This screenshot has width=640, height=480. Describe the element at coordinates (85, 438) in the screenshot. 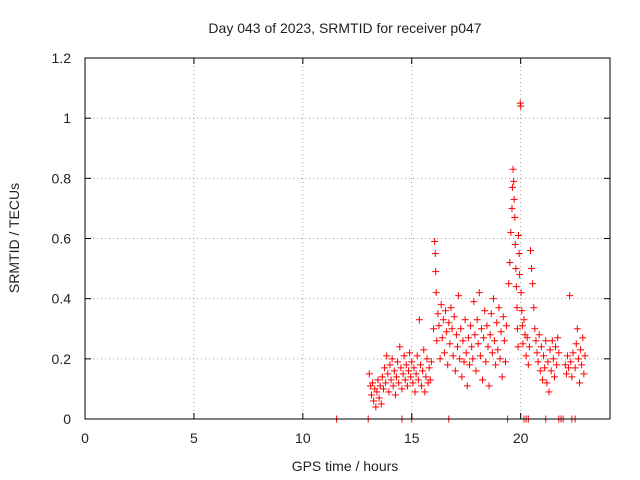

I see `x-tick-label: 0` at that location.